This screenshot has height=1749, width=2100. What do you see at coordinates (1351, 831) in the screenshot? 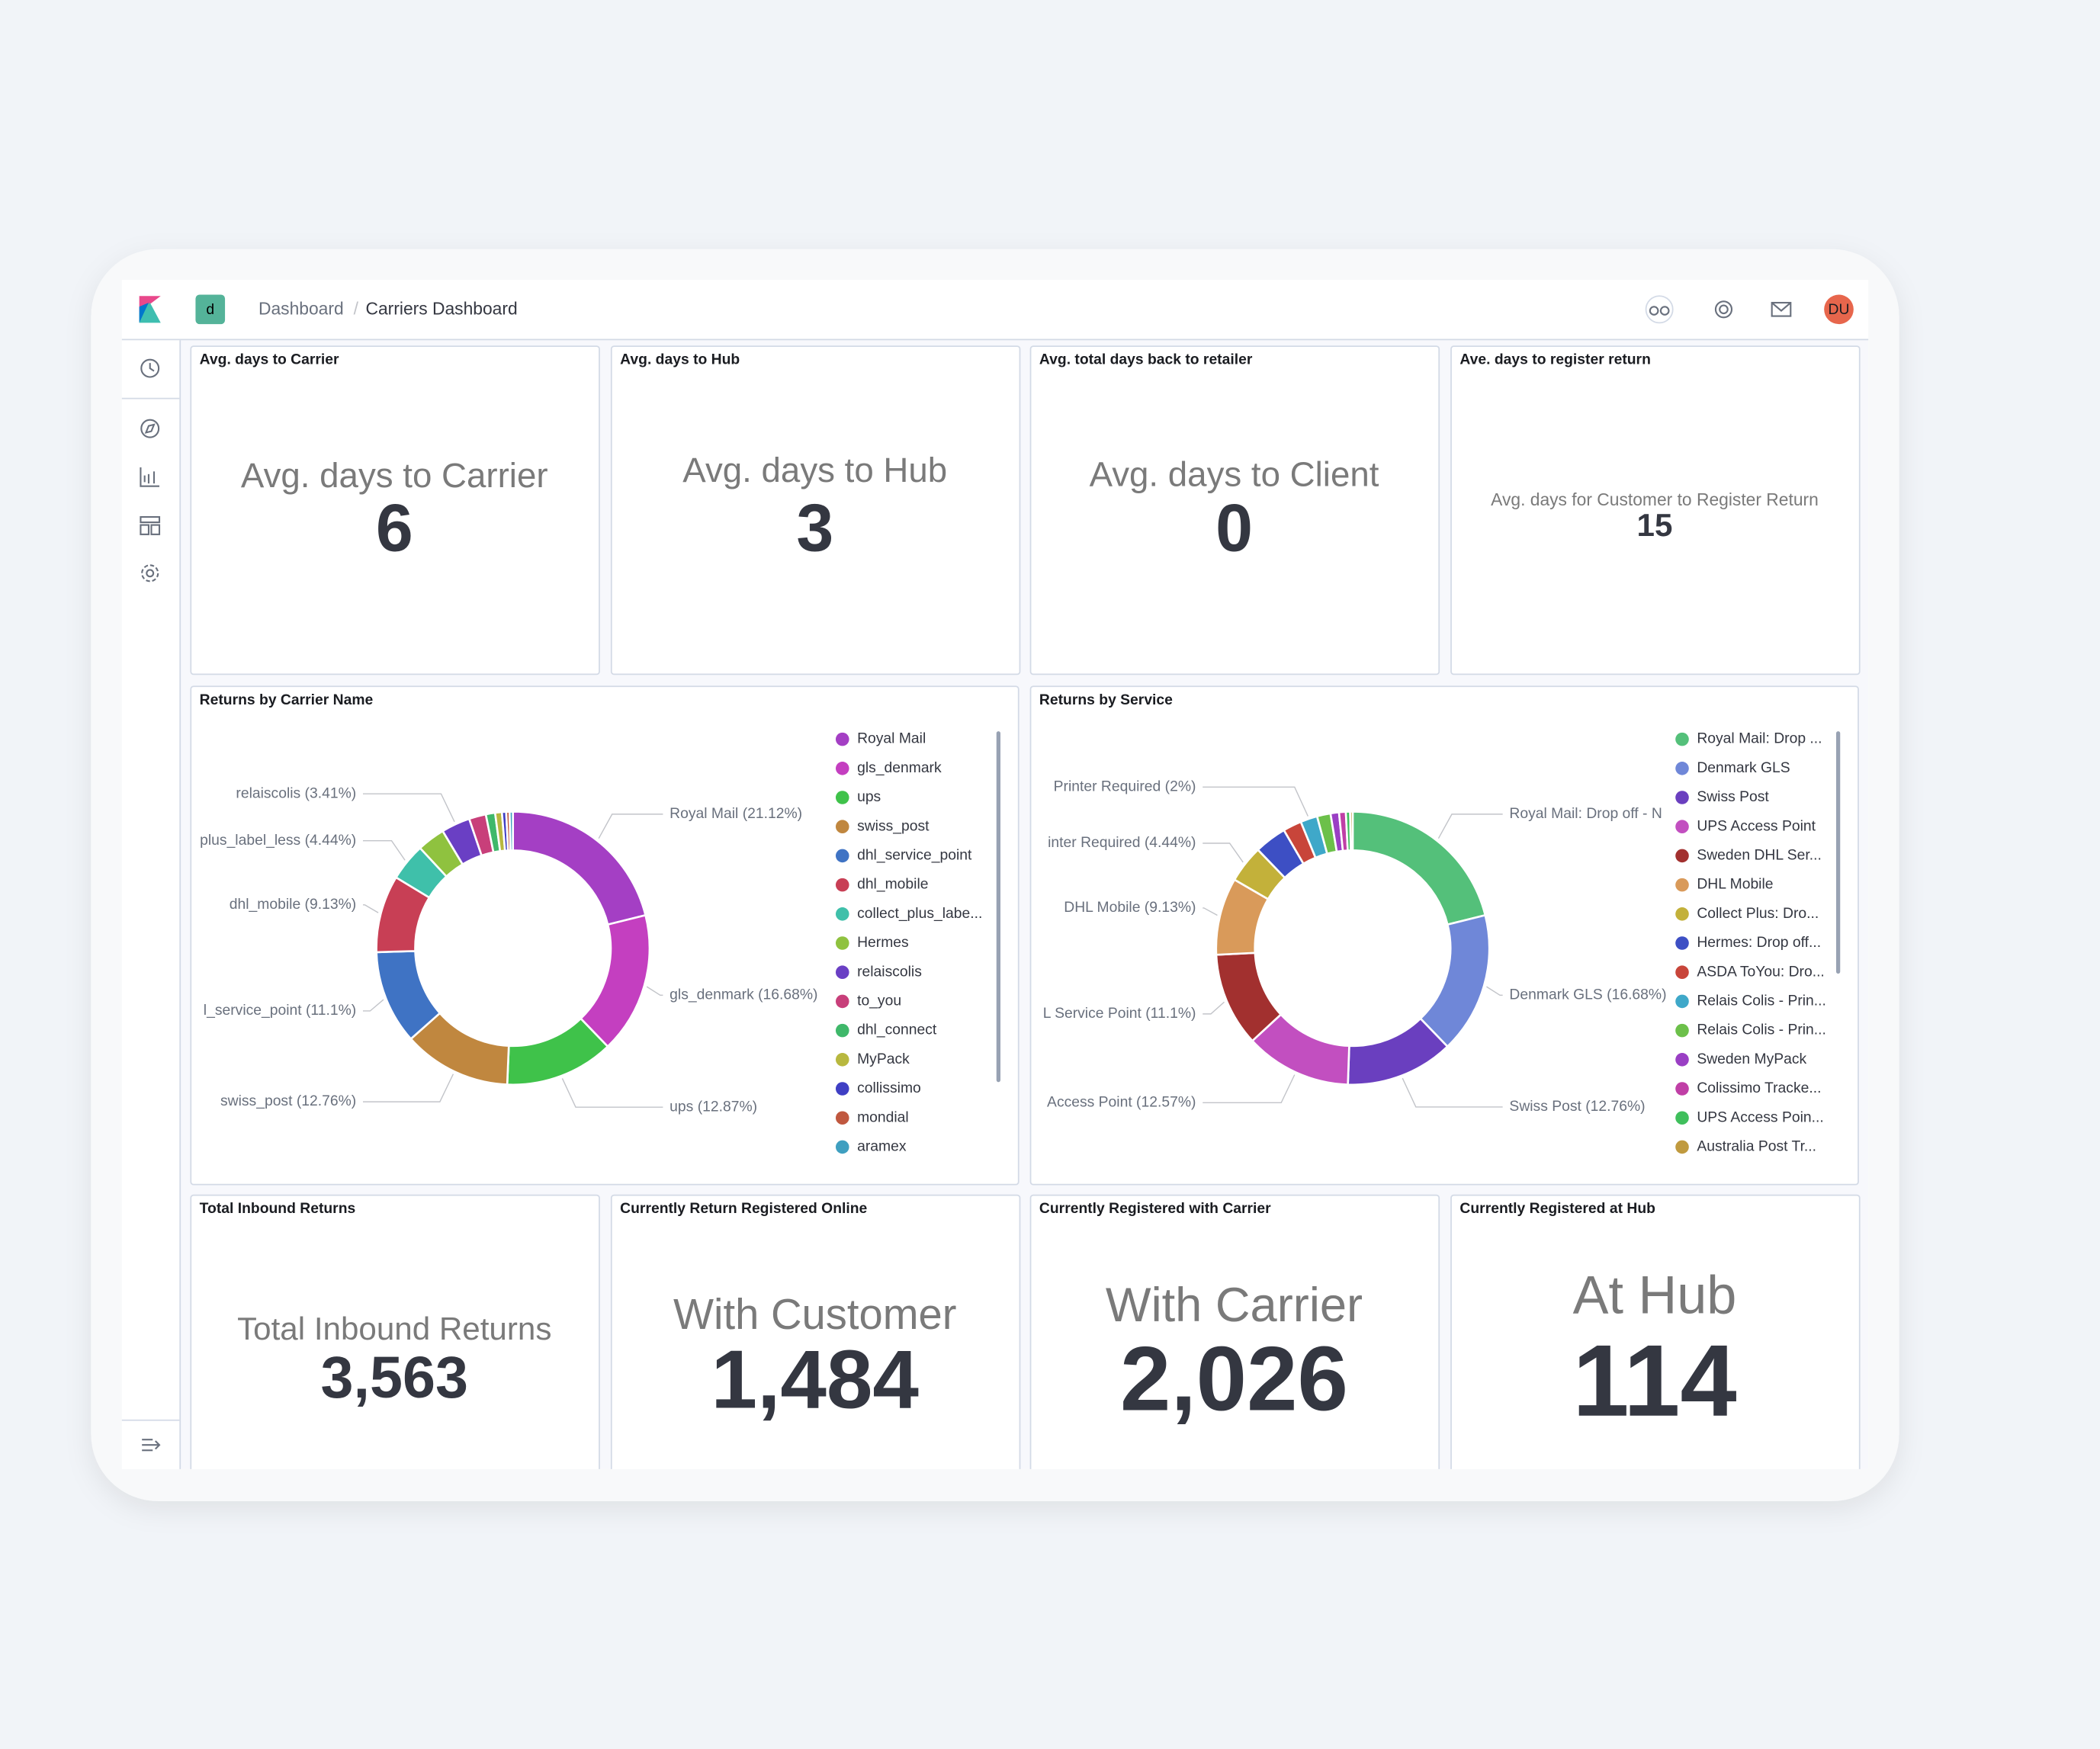
I see `donut-slice` at bounding box center [1351, 831].